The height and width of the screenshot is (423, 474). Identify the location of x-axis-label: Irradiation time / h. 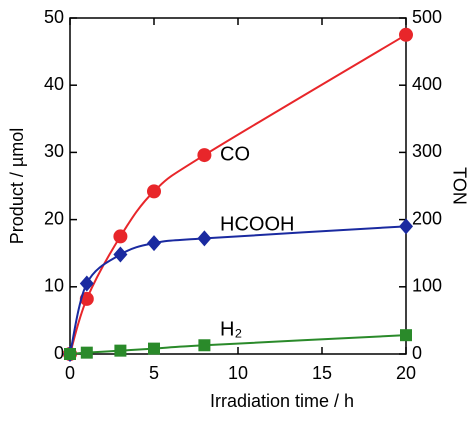
(282, 401).